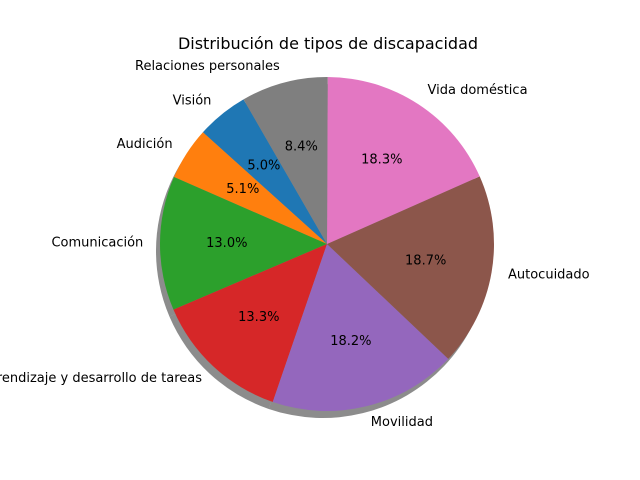 This screenshot has width=640, height=480. I want to click on pie-slice-aprendizaje-y-desarrollo-de-tareas, so click(250, 323).